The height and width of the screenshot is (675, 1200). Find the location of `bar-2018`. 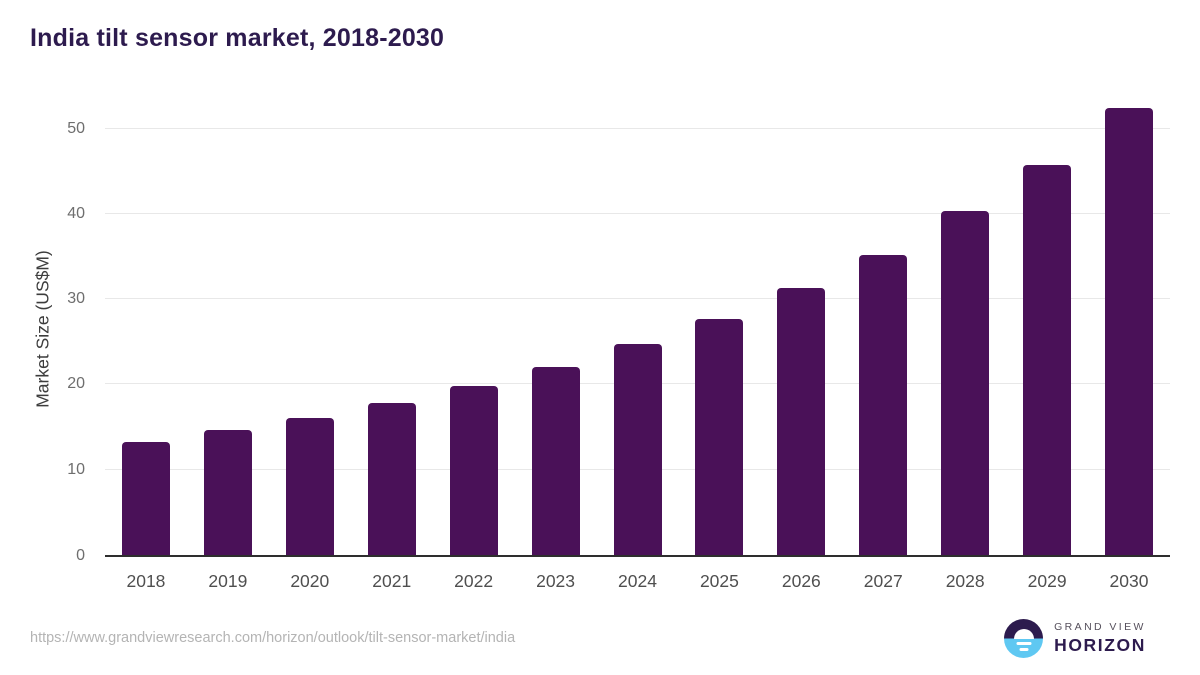

bar-2018 is located at coordinates (145, 498).